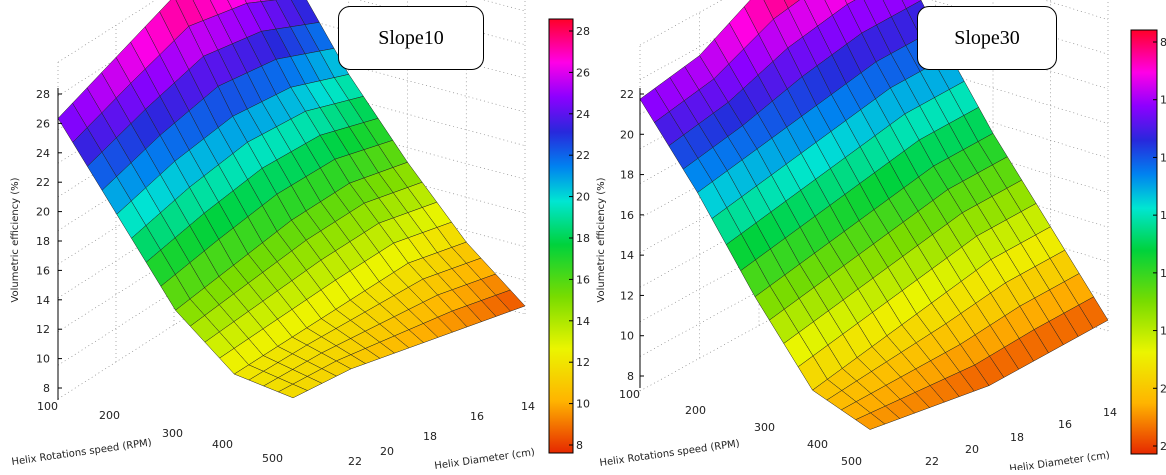 The width and height of the screenshot is (1166, 475). What do you see at coordinates (583, 238) in the screenshot?
I see `colorbar-tick-label: 18` at bounding box center [583, 238].